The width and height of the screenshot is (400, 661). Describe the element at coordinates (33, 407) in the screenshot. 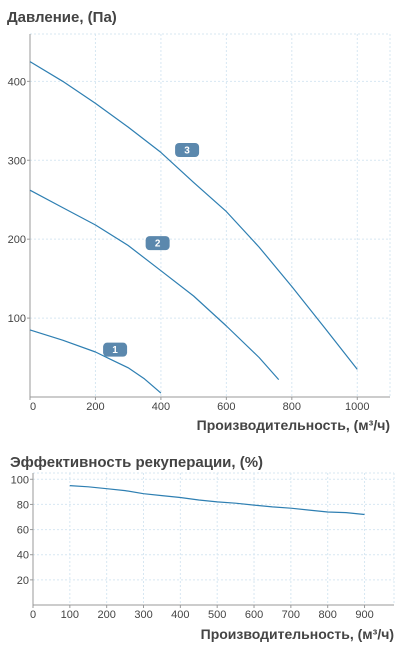

I see `chart1-x-tick-label: 0` at that location.